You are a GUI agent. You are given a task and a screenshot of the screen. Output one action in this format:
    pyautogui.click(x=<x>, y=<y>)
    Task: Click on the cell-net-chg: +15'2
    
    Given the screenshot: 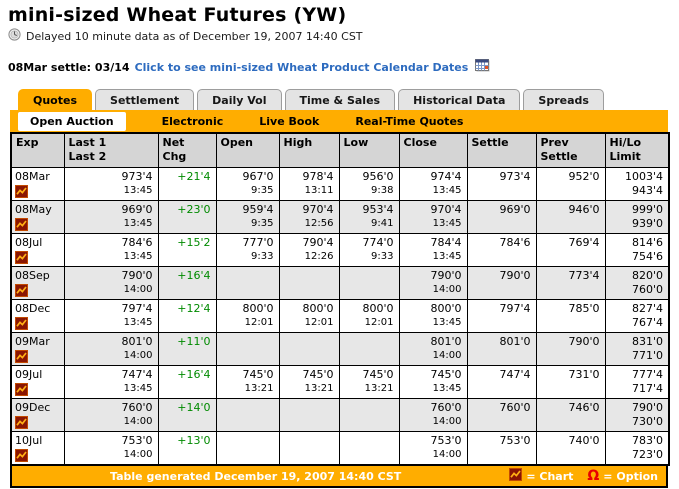 What is the action you would take?
    pyautogui.click(x=187, y=250)
    